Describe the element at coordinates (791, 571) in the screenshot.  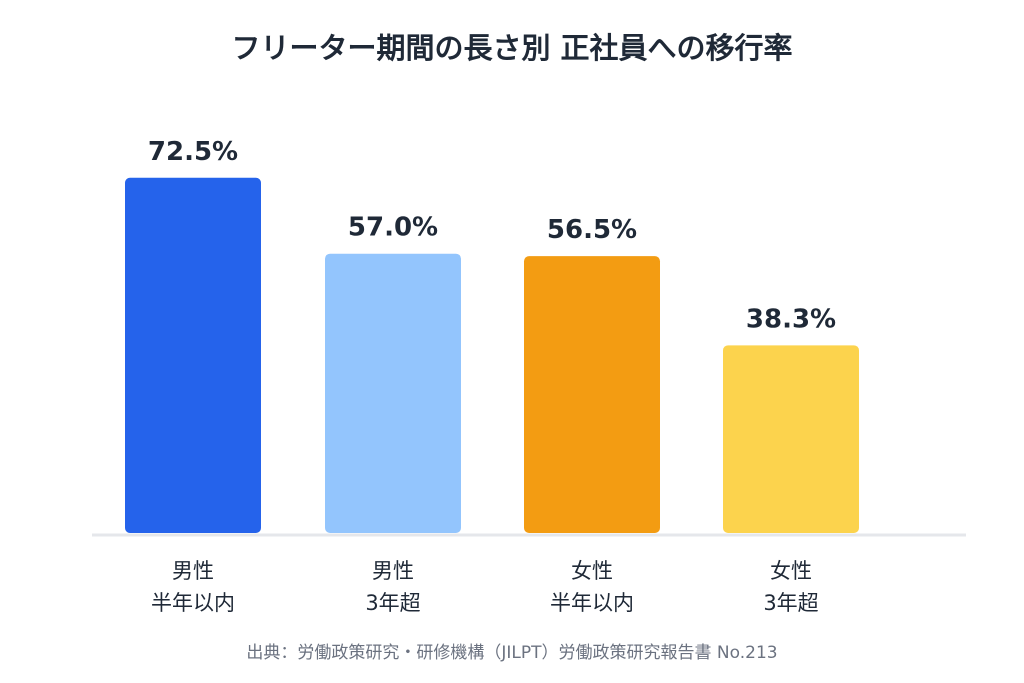
I see `x-tick-label-3-line-0: 女性` at that location.